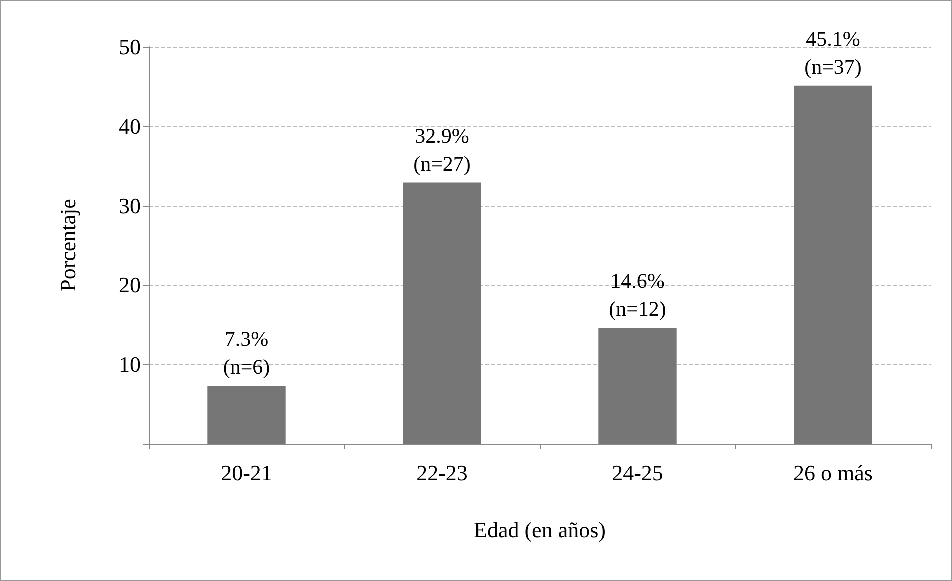 The width and height of the screenshot is (952, 581). Describe the element at coordinates (68, 245) in the screenshot. I see `y-axis-title: Porcentaje` at that location.